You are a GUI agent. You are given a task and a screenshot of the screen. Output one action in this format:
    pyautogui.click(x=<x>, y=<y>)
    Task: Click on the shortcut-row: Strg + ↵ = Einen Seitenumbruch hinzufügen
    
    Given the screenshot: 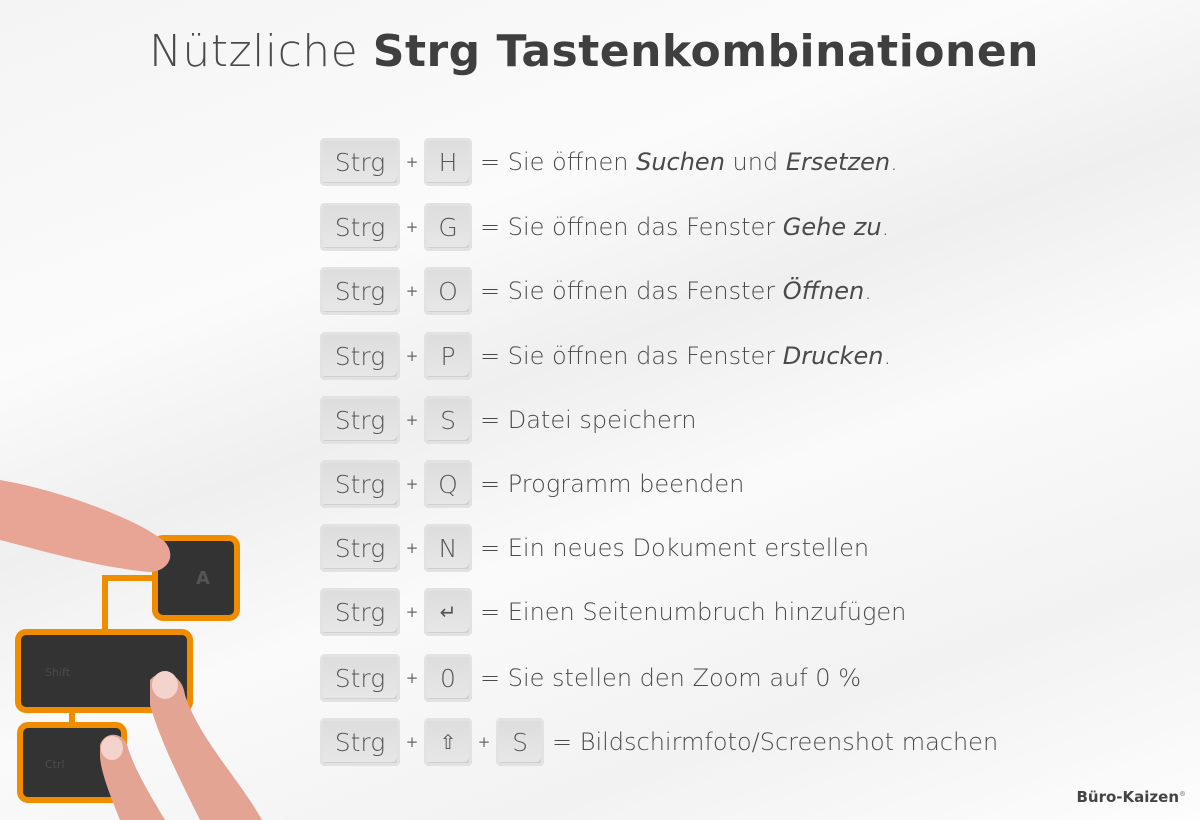 What is the action you would take?
    pyautogui.click(x=613, y=612)
    